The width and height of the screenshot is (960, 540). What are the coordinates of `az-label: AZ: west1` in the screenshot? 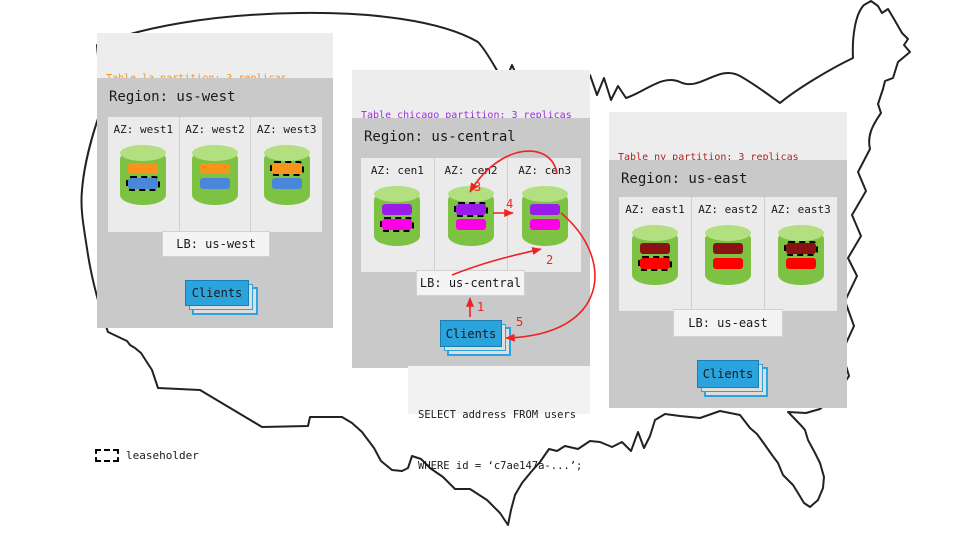 It's located at (143, 129).